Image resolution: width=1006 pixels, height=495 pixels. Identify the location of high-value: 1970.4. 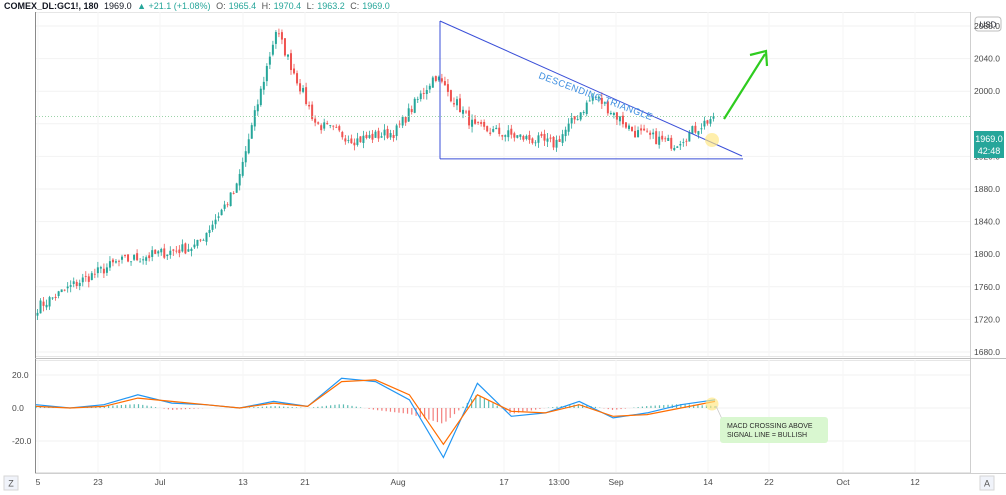
(287, 6).